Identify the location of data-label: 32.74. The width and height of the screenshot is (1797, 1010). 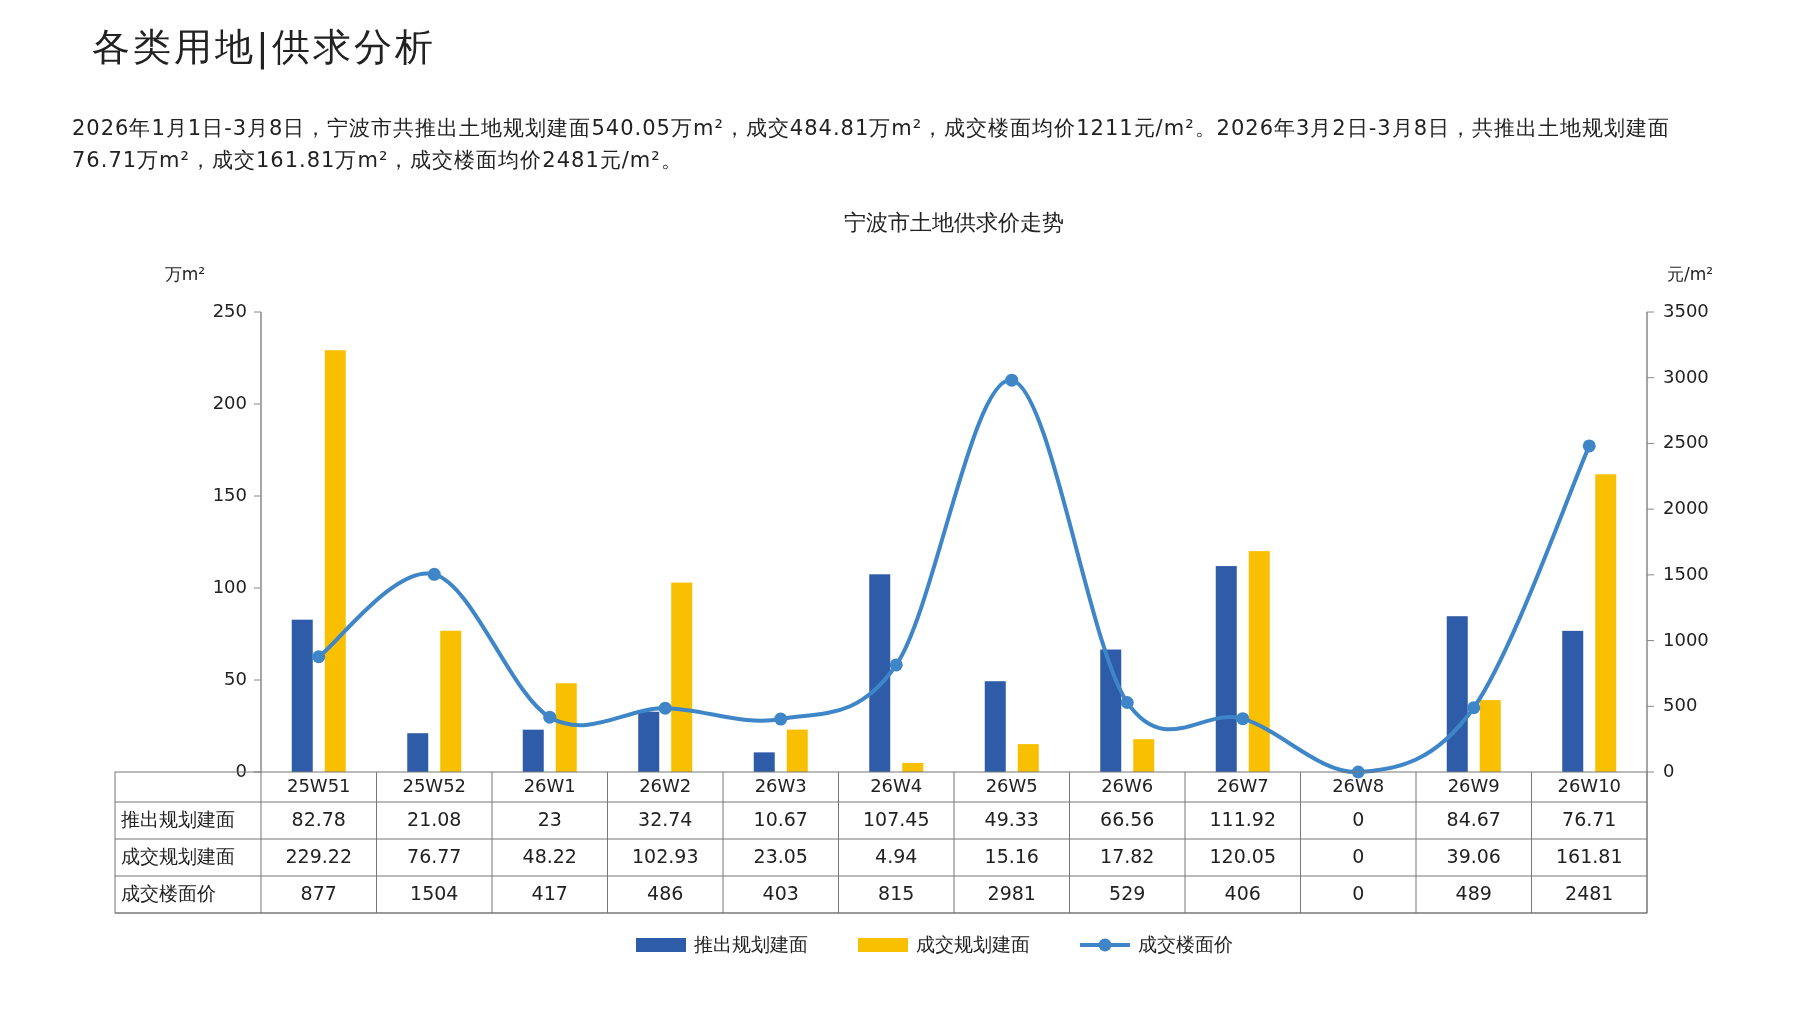
(665, 819).